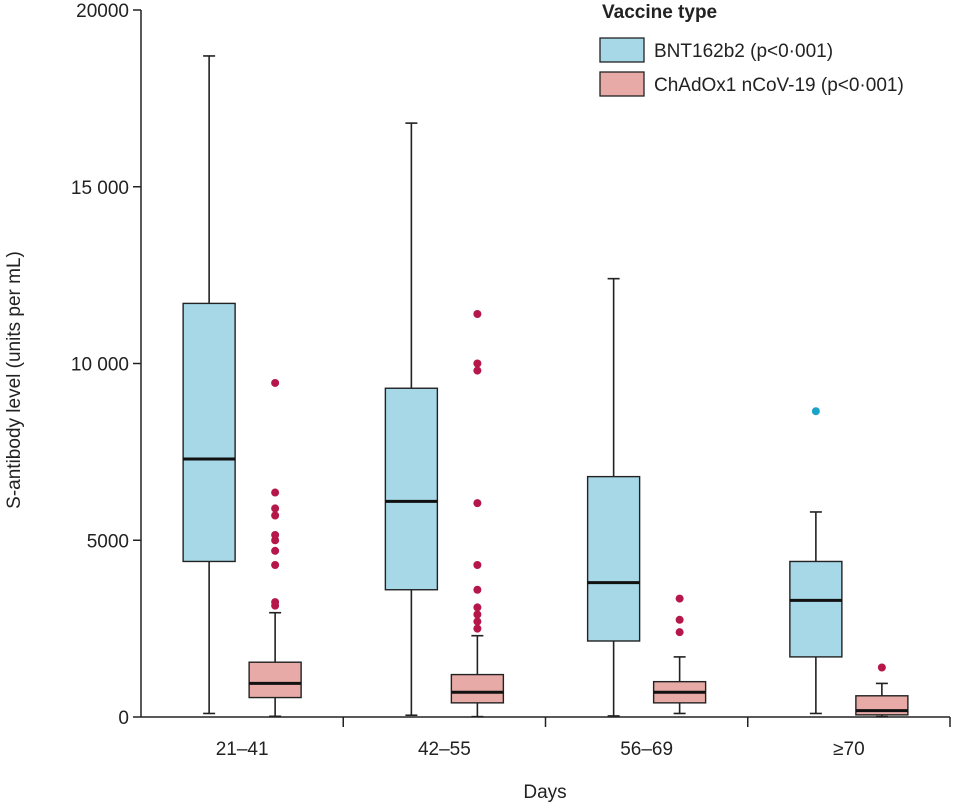 The height and width of the screenshot is (806, 958). What do you see at coordinates (743, 51) in the screenshot?
I see `legend-label-bnt162b2: BNT162b2 (p<0·001)` at bounding box center [743, 51].